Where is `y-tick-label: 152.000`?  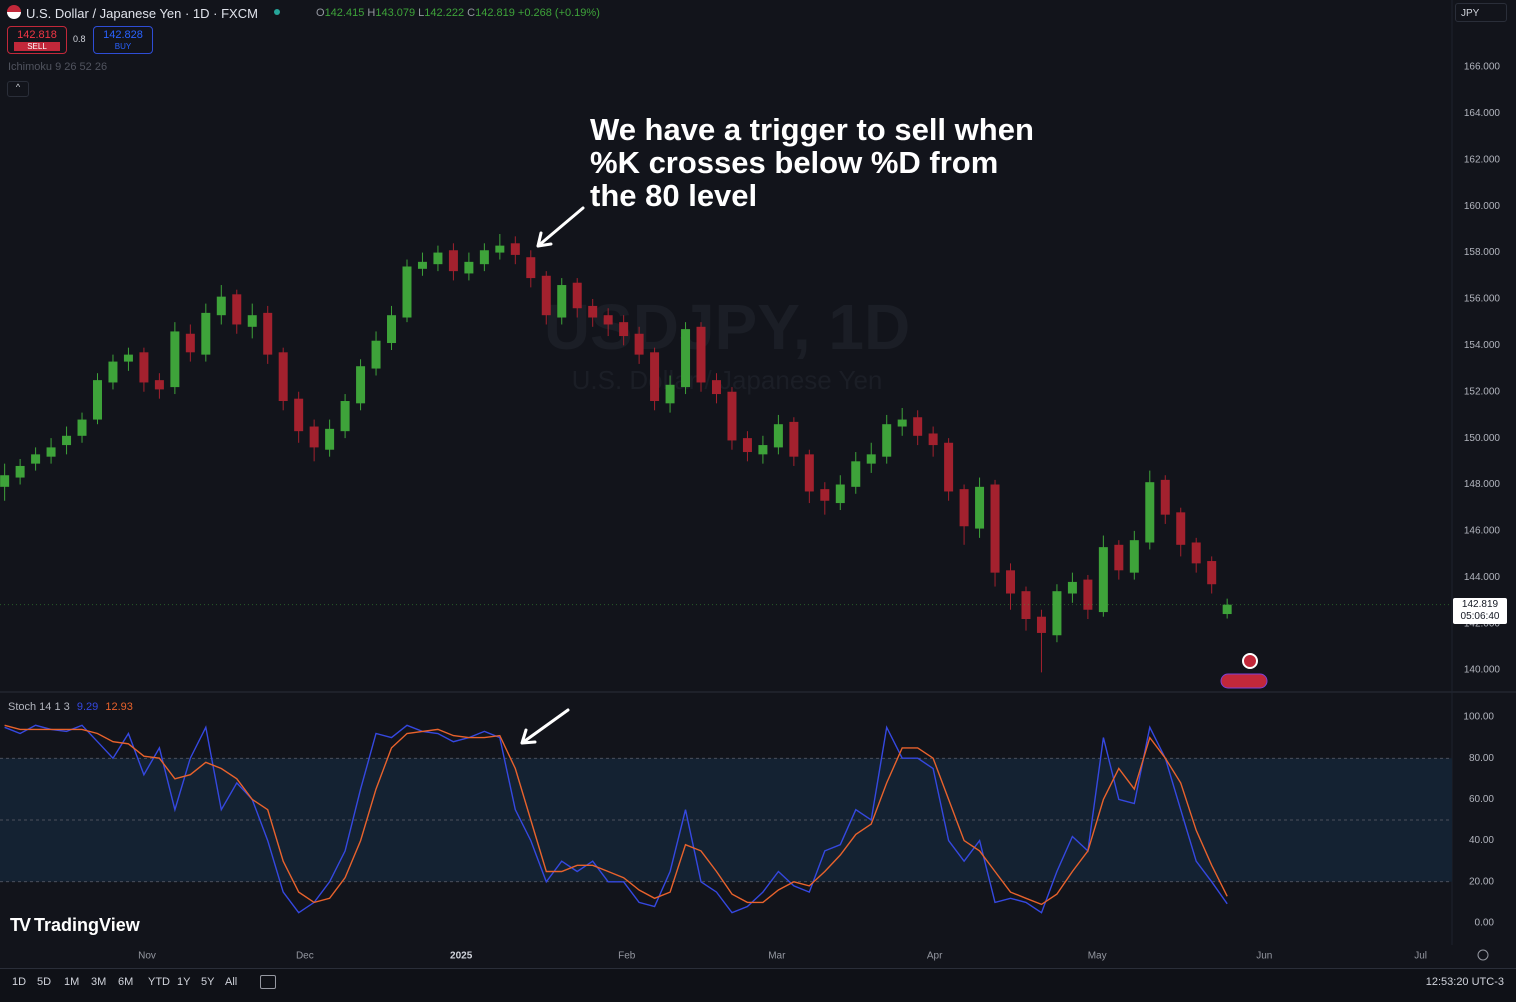
y-tick-label: 152.000 is located at coordinates (1482, 391).